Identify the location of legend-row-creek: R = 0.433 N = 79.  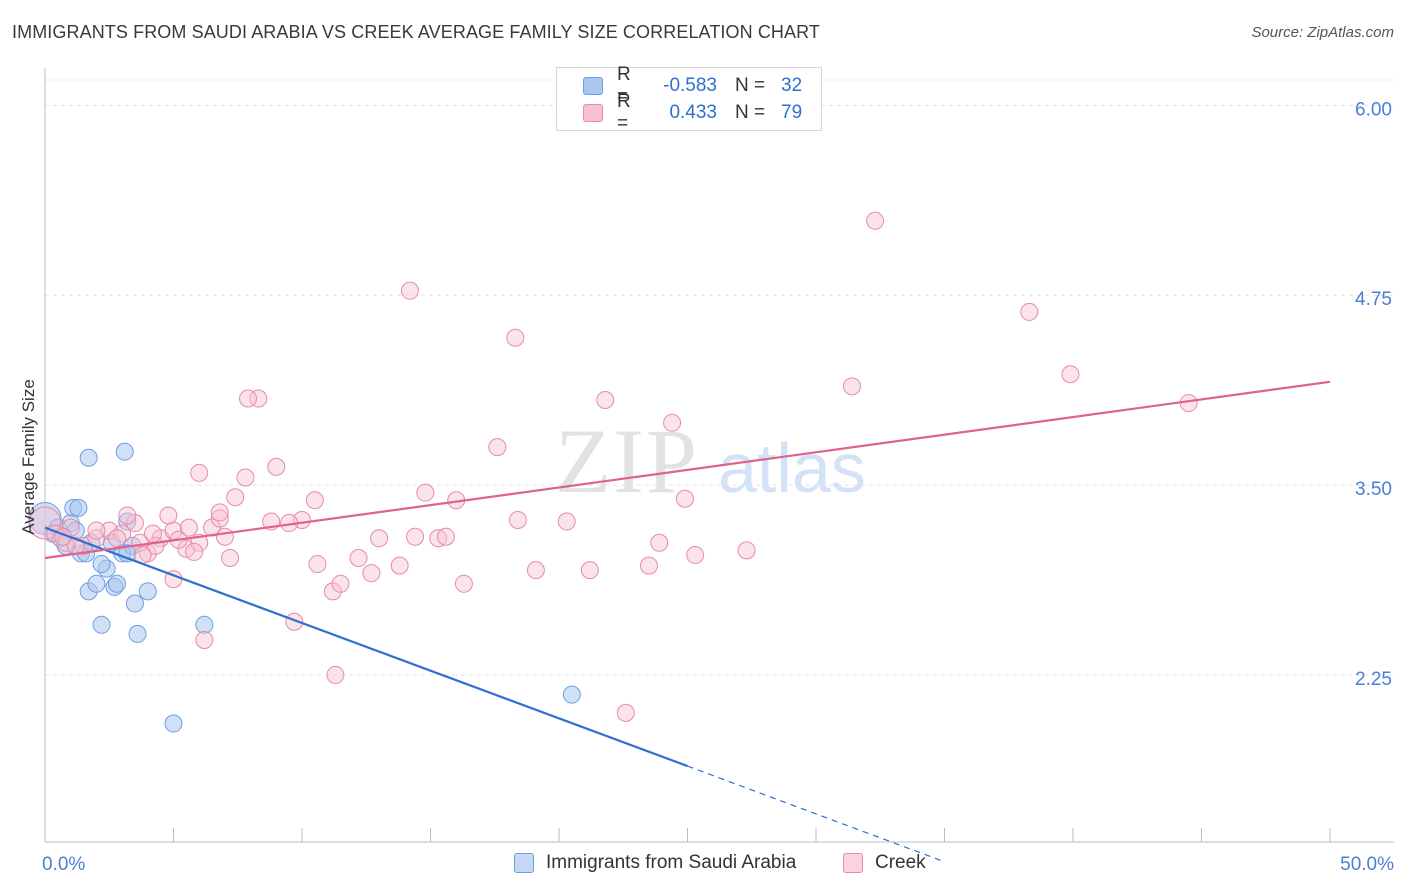
(693, 112).